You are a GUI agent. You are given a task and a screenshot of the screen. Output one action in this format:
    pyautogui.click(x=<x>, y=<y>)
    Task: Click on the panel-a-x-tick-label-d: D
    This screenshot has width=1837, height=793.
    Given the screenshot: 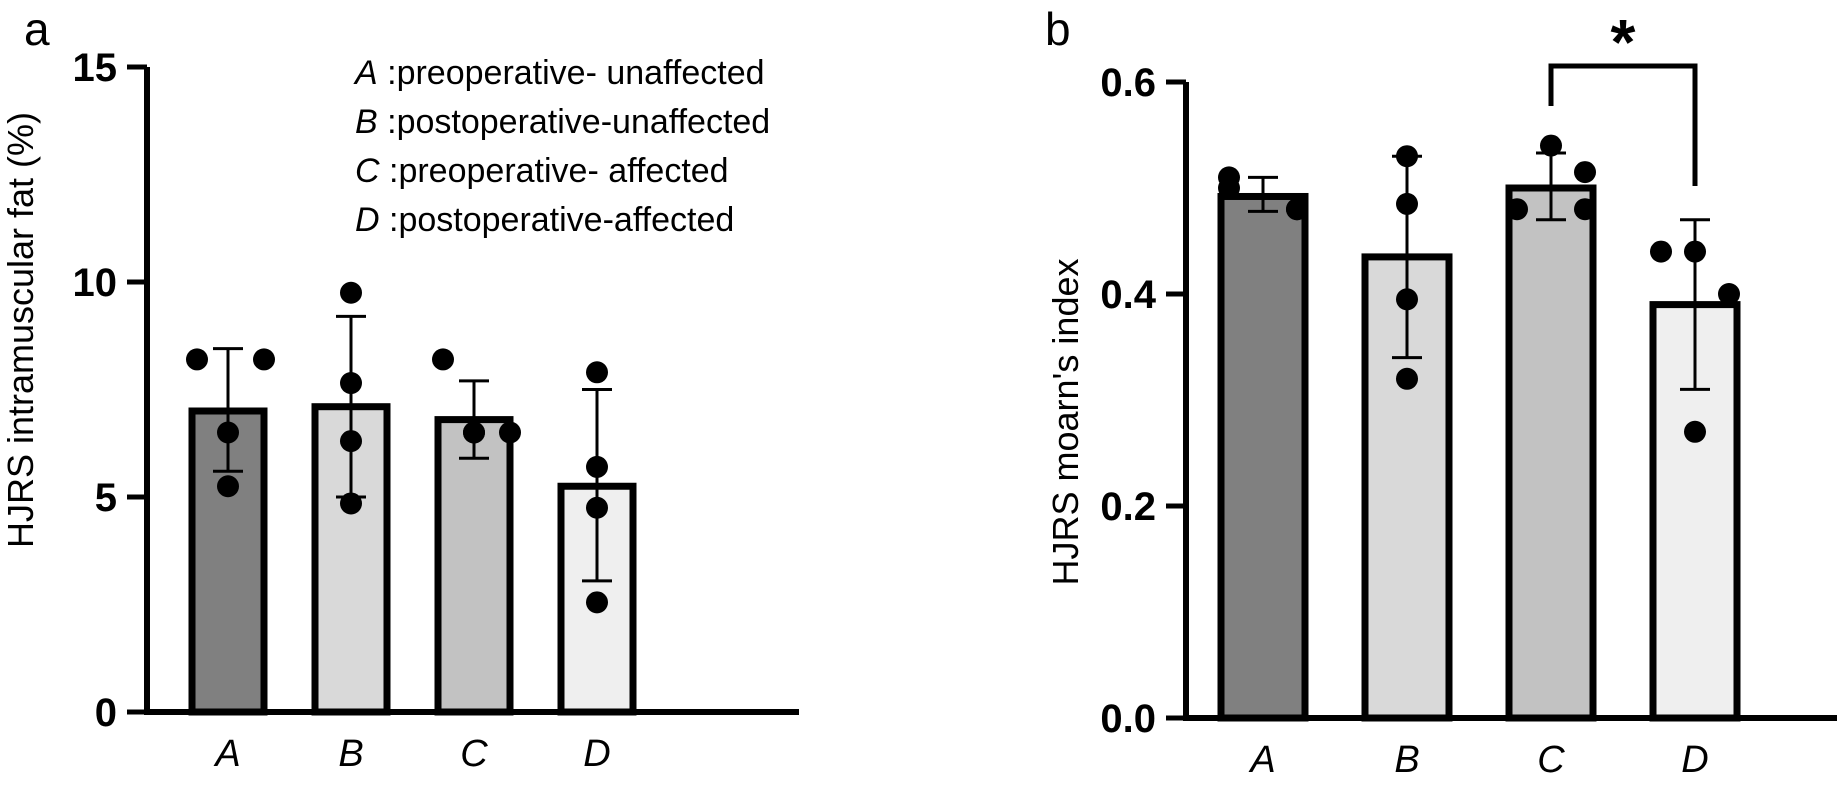 What is the action you would take?
    pyautogui.click(x=596, y=754)
    